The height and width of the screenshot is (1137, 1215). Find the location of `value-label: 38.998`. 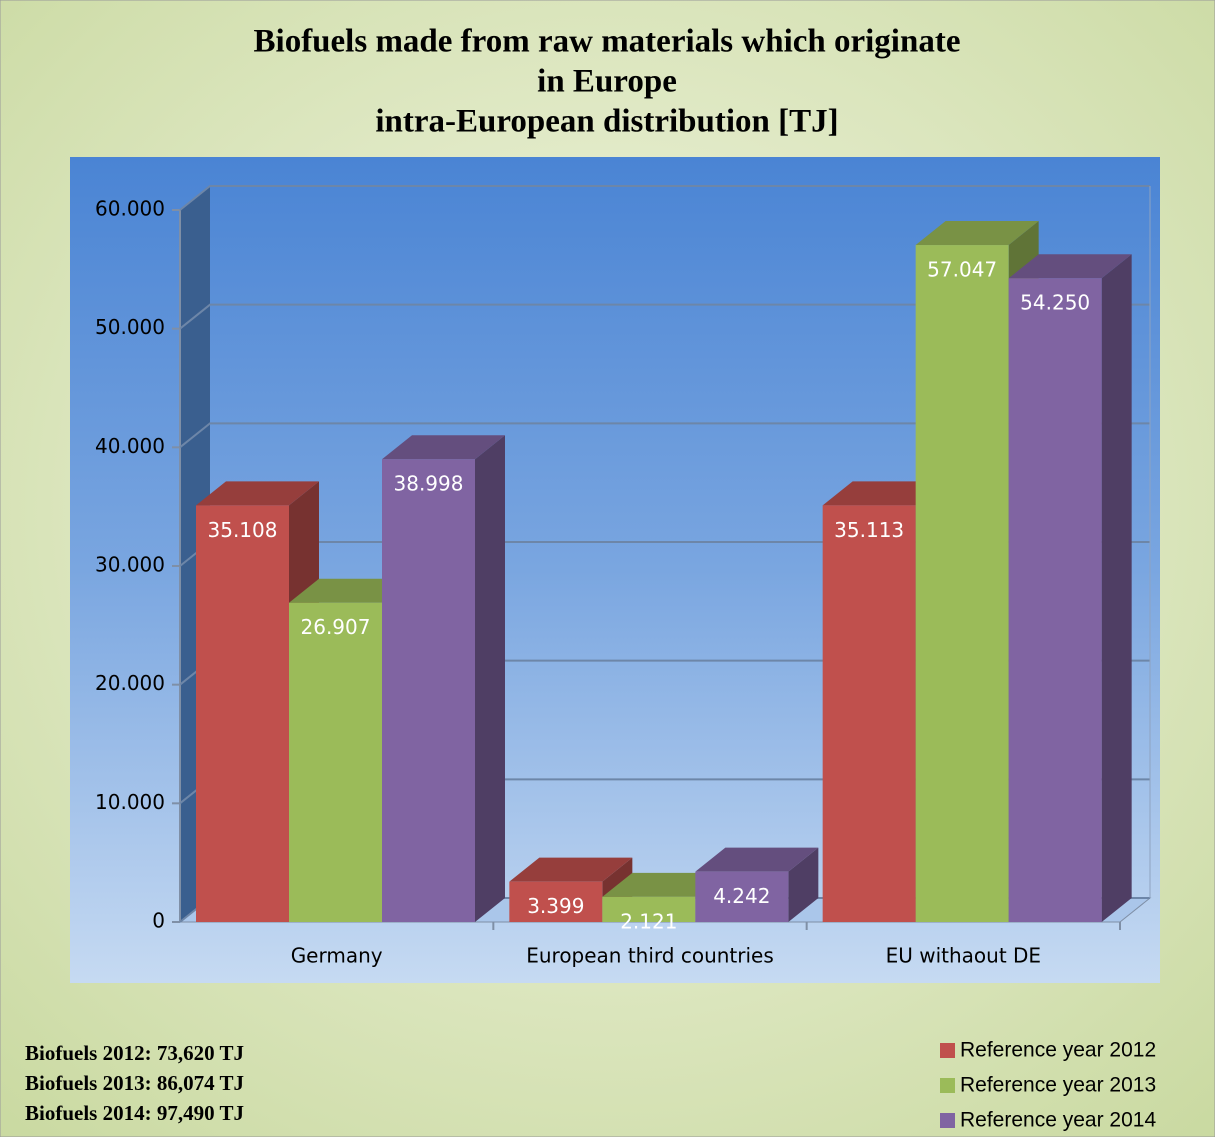

value-label: 38.998 is located at coordinates (429, 484).